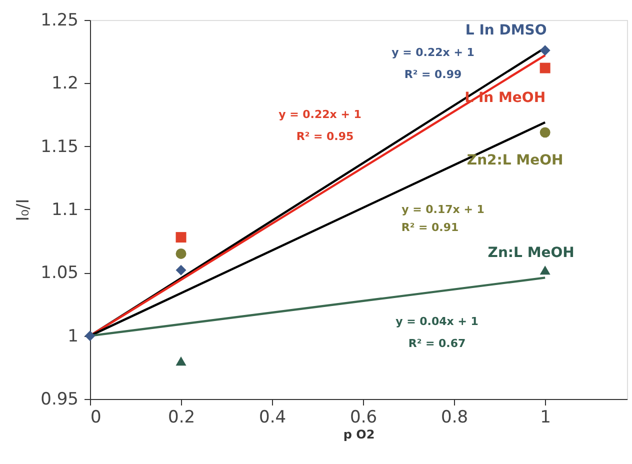 Image resolution: width=632 pixels, height=464 pixels. What do you see at coordinates (182, 418) in the screenshot?
I see `x-tick-label: 0.2` at bounding box center [182, 418].